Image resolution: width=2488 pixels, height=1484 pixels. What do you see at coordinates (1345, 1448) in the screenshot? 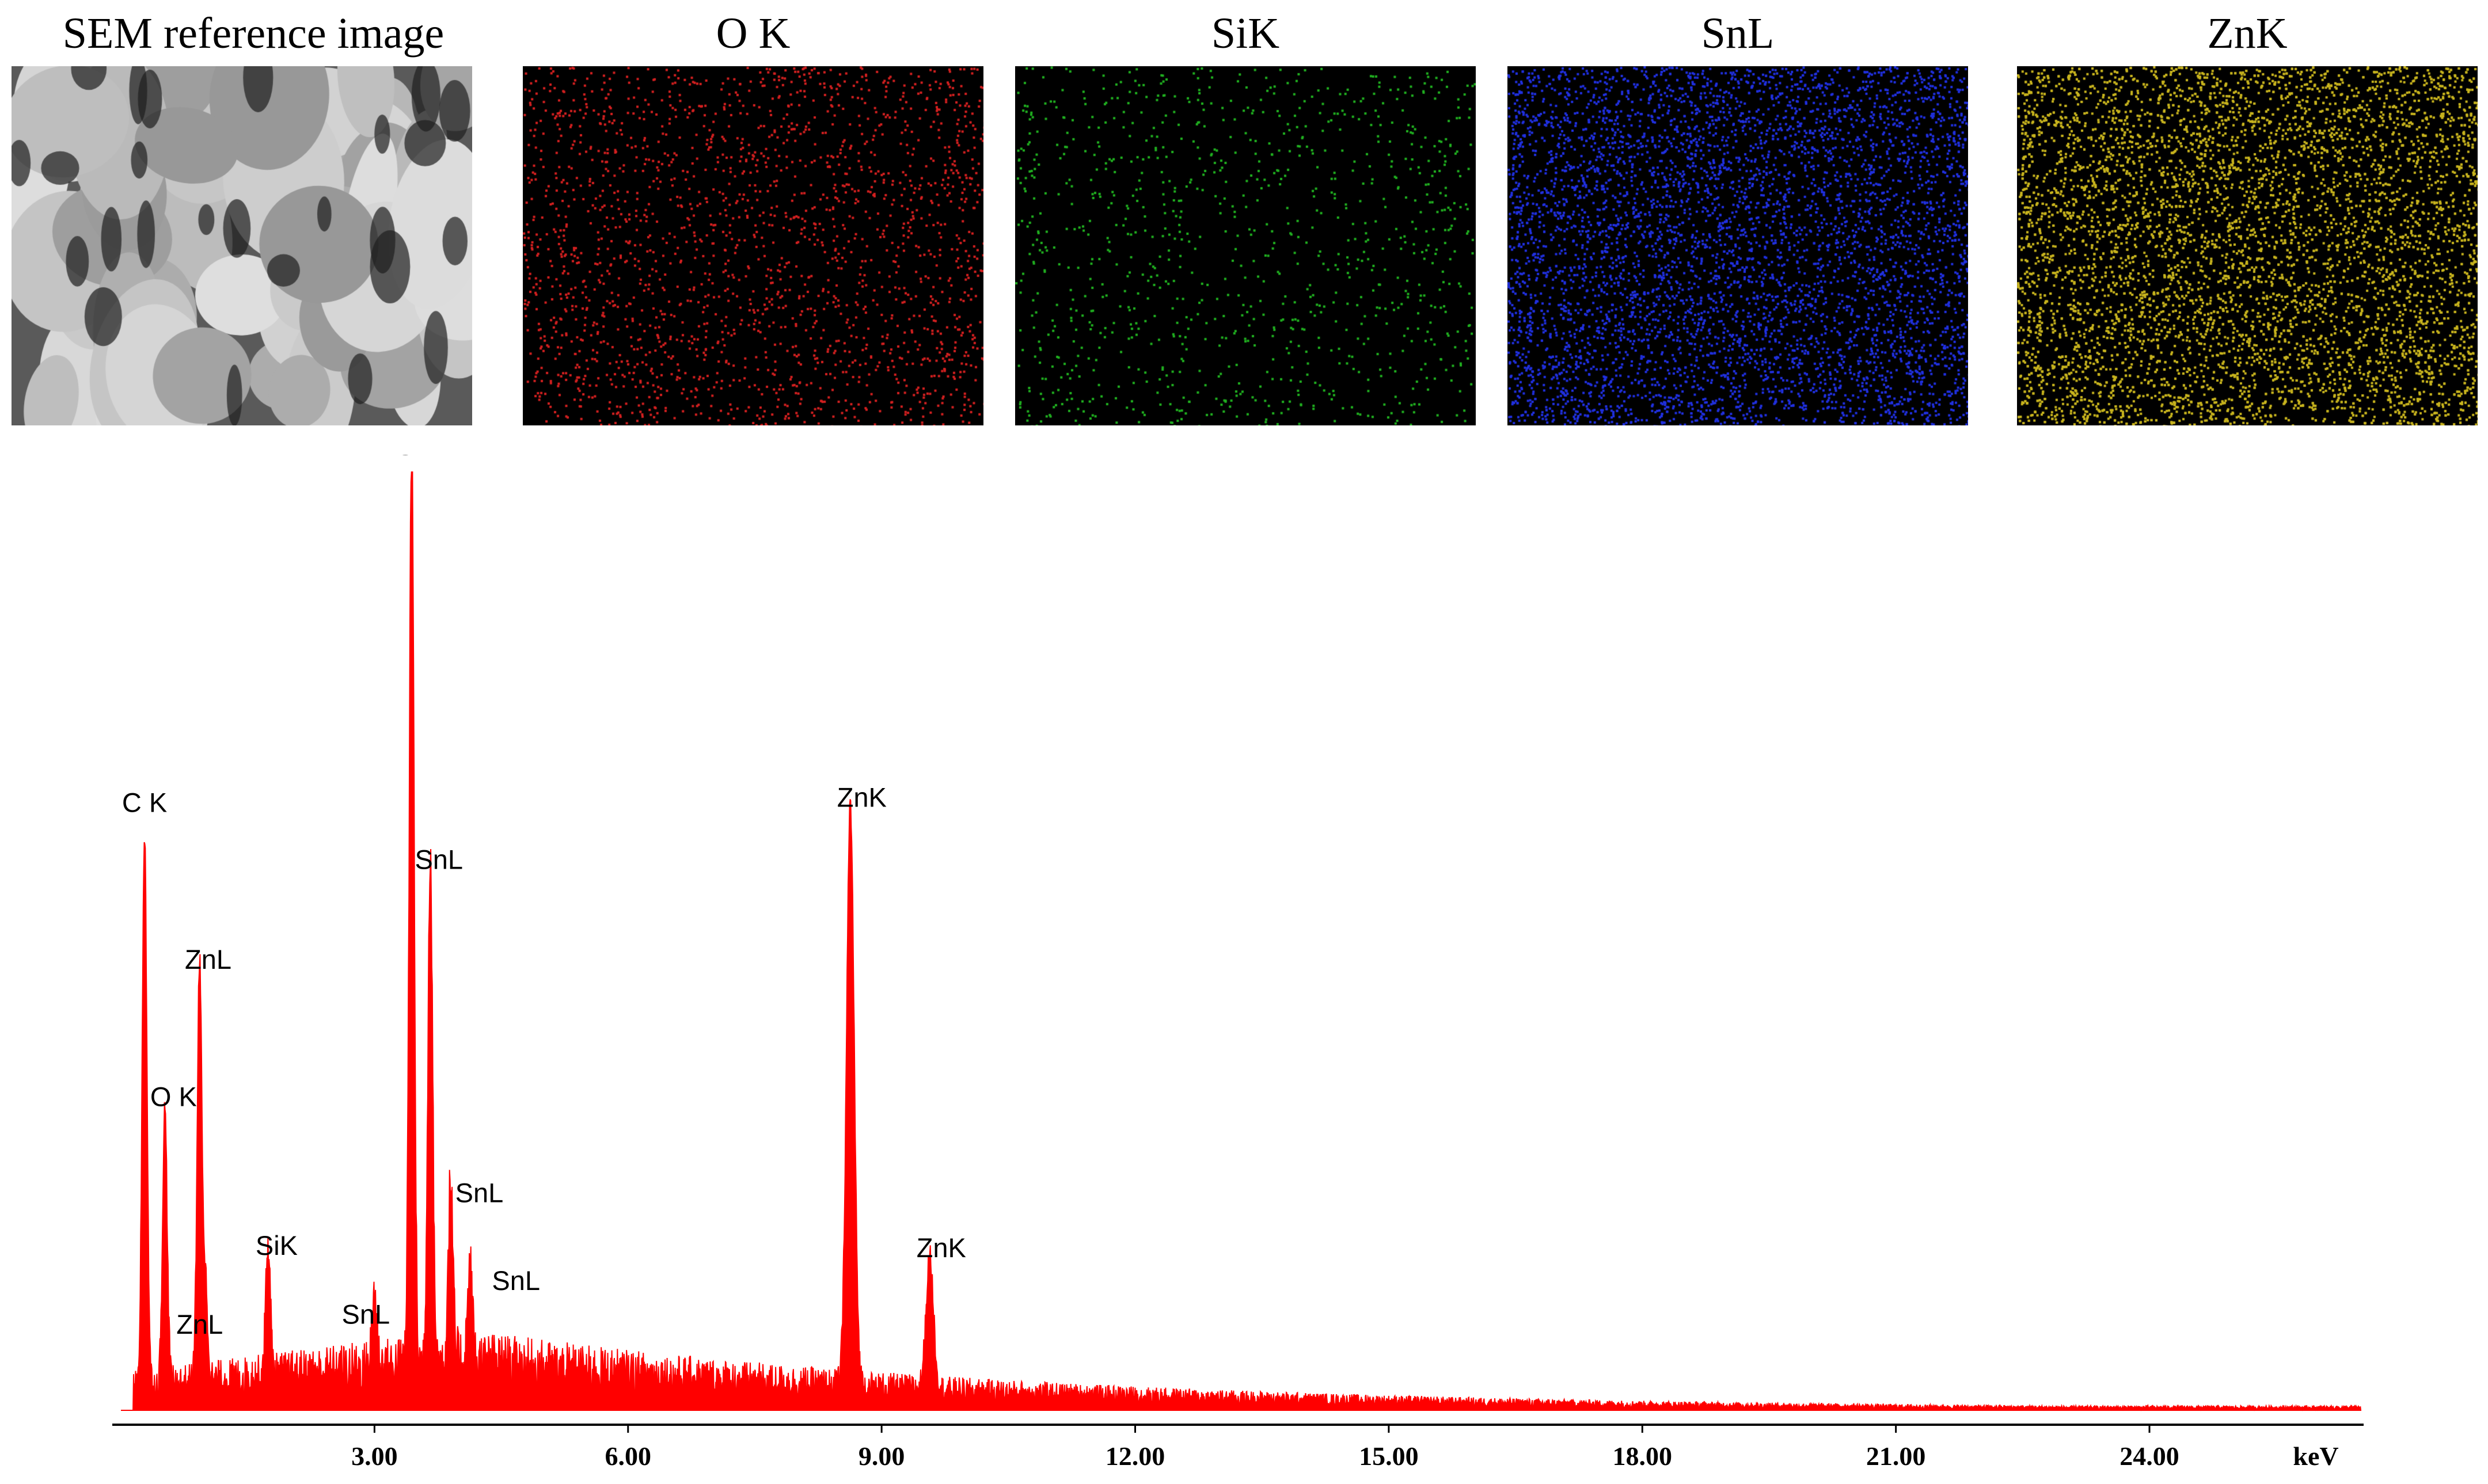
I see `x-axis-ticks: 3.00 6.00 9.00 12.00 15.00 18.00 21.00 24.00 keV` at bounding box center [1345, 1448].